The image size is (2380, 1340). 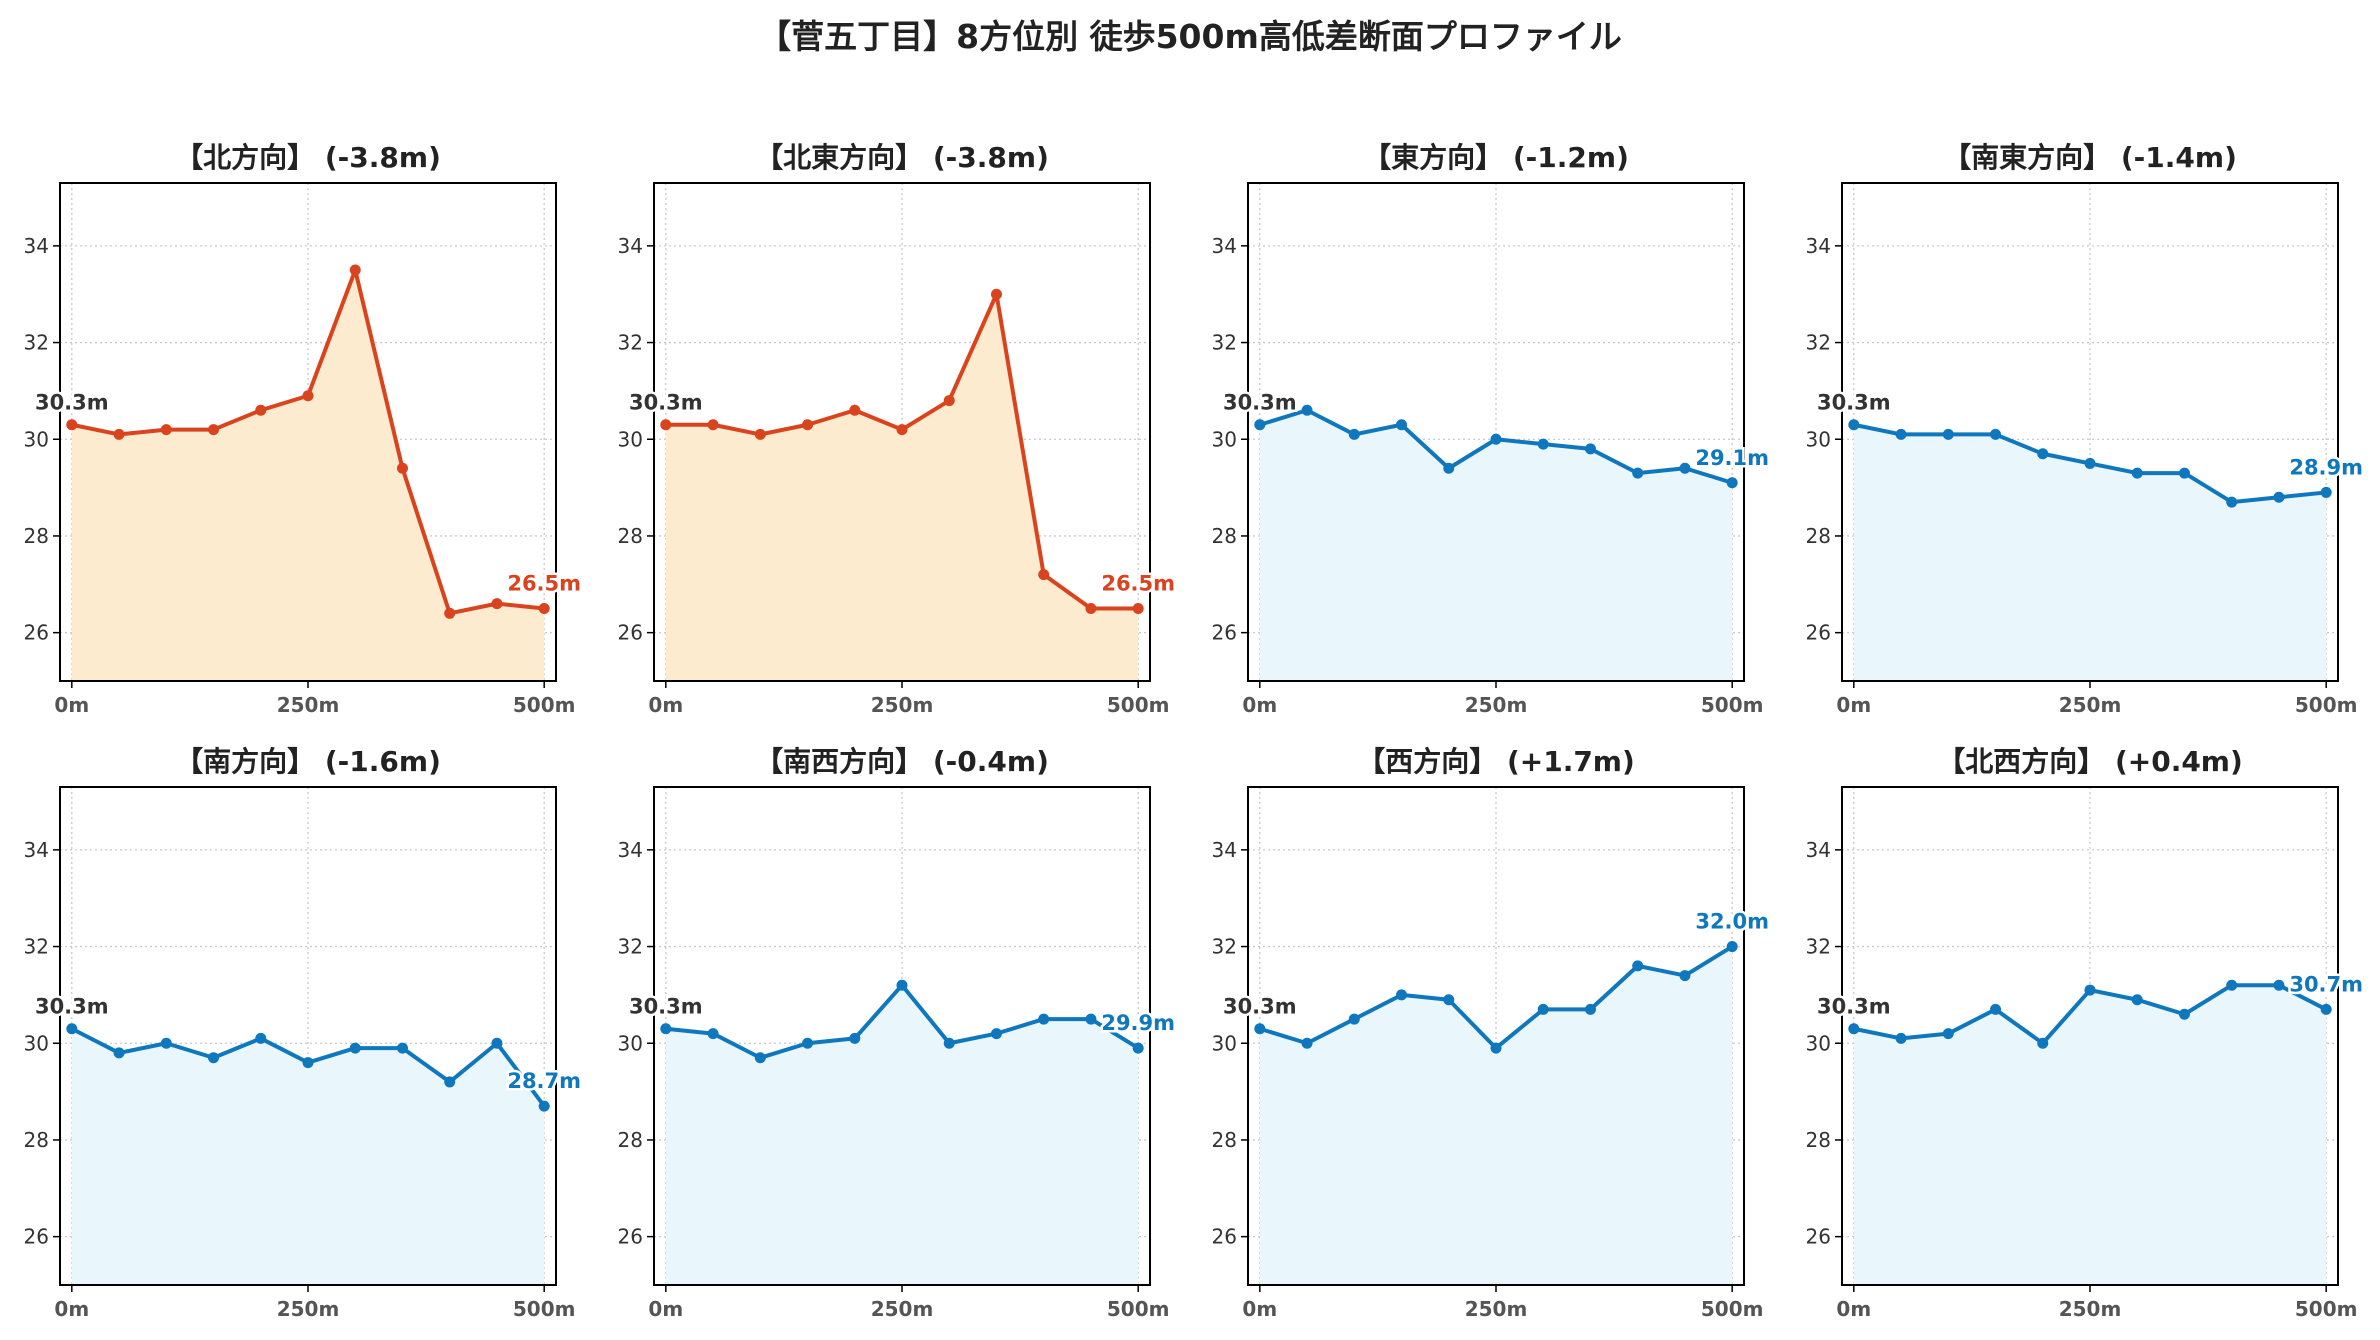 What do you see at coordinates (2090, 761) in the screenshot?
I see `panel-title: 【北西方向】 (+0.4m)` at bounding box center [2090, 761].